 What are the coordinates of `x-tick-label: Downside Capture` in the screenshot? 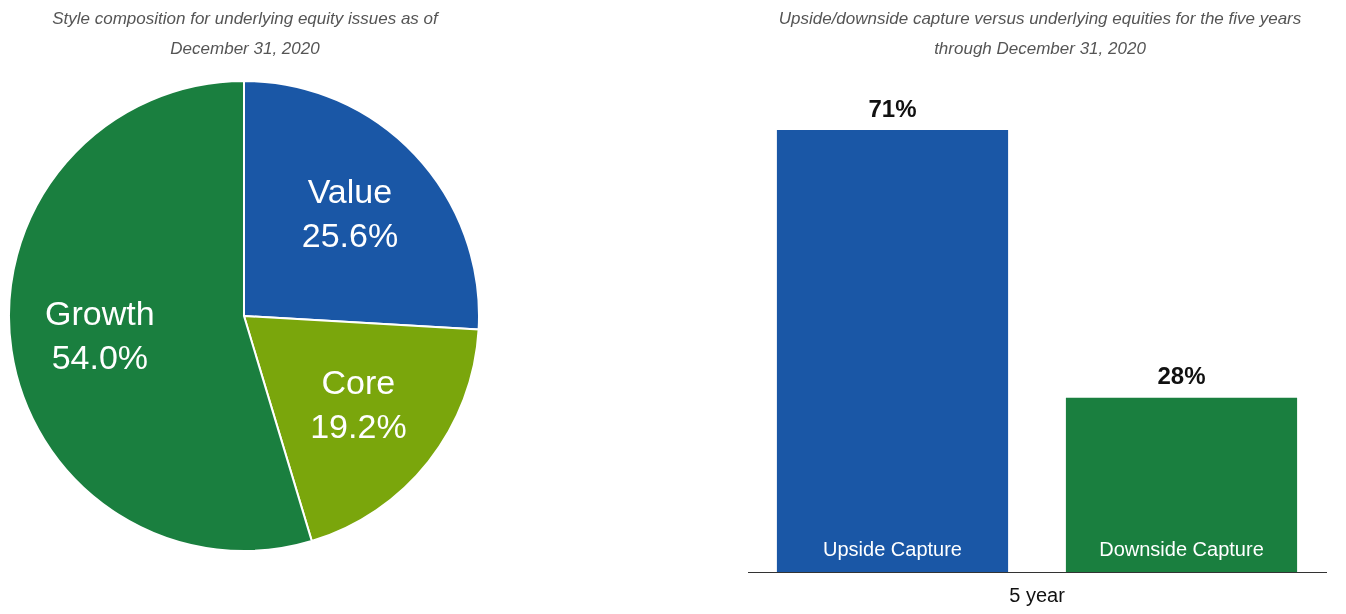 It's located at (1181, 548).